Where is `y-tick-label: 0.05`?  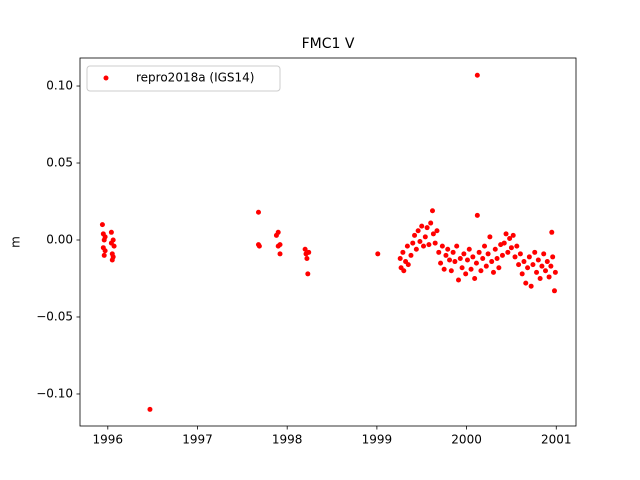
y-tick-label: 0.05 is located at coordinates (59, 163).